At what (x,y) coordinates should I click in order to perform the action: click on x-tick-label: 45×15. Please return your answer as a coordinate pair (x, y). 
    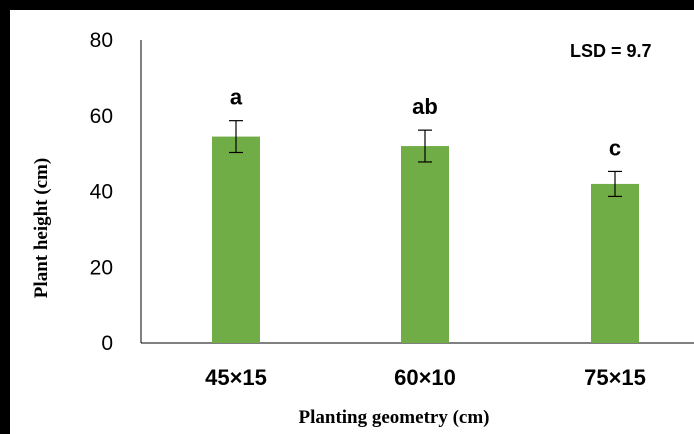
    Looking at the image, I should click on (236, 377).